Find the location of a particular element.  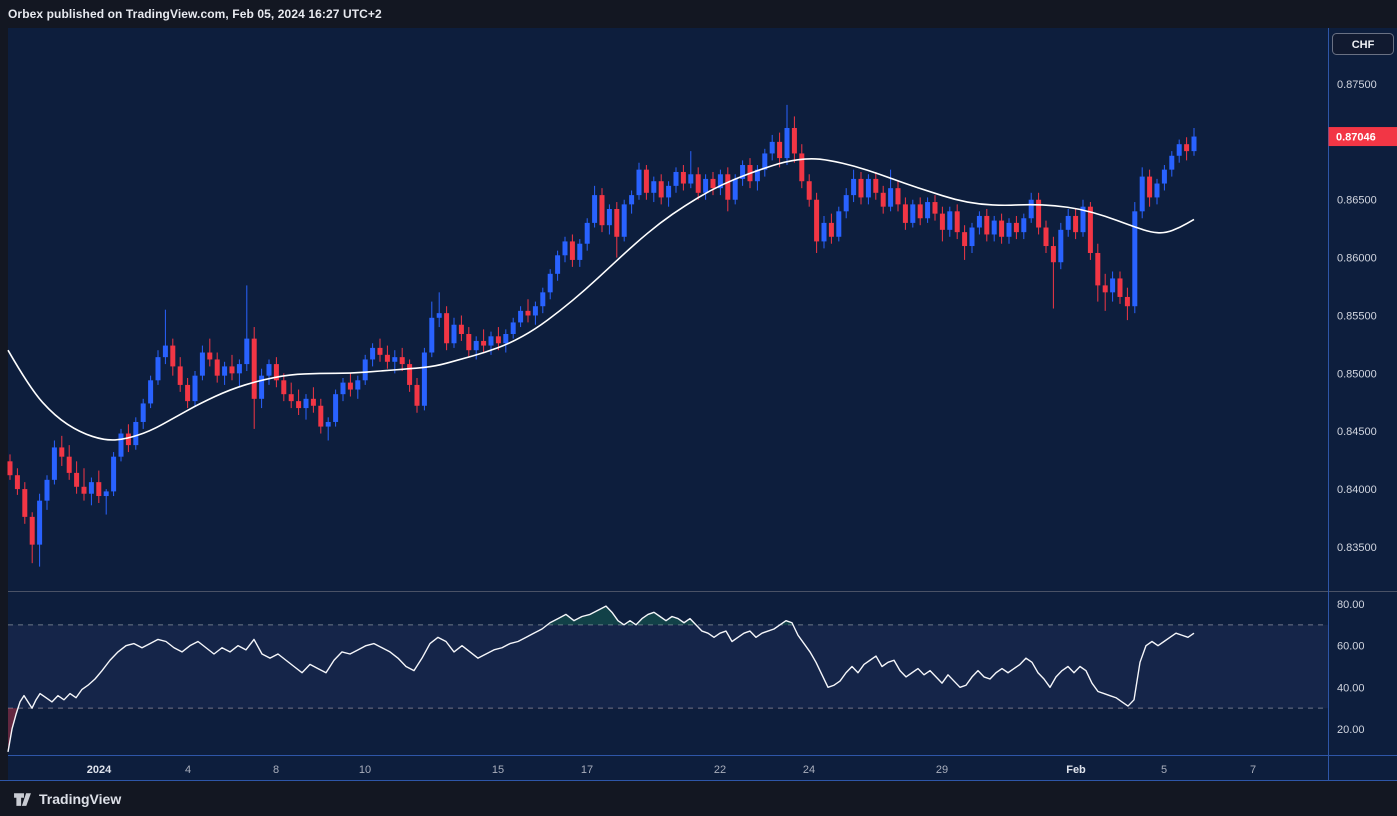

rsi-tick-label: 20.00 is located at coordinates (1351, 730).